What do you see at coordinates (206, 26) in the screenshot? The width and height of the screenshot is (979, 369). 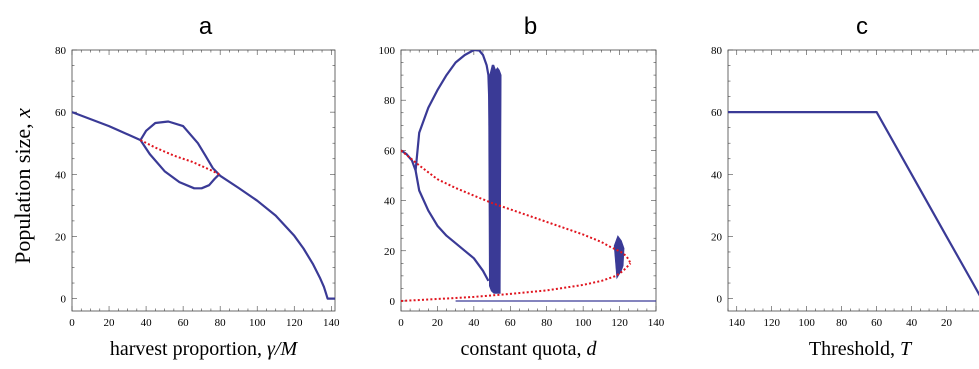 I see `panel-title: a` at bounding box center [206, 26].